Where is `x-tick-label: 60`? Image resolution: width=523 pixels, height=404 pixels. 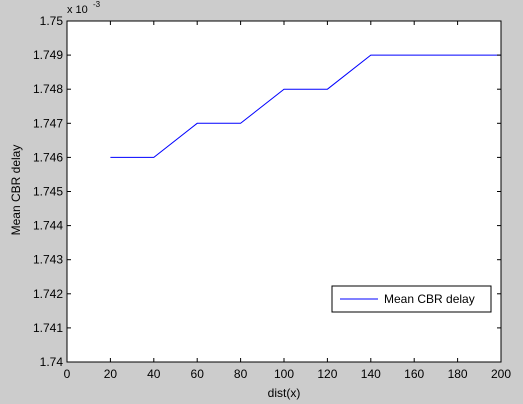 x-tick-label: 60 is located at coordinates (198, 374).